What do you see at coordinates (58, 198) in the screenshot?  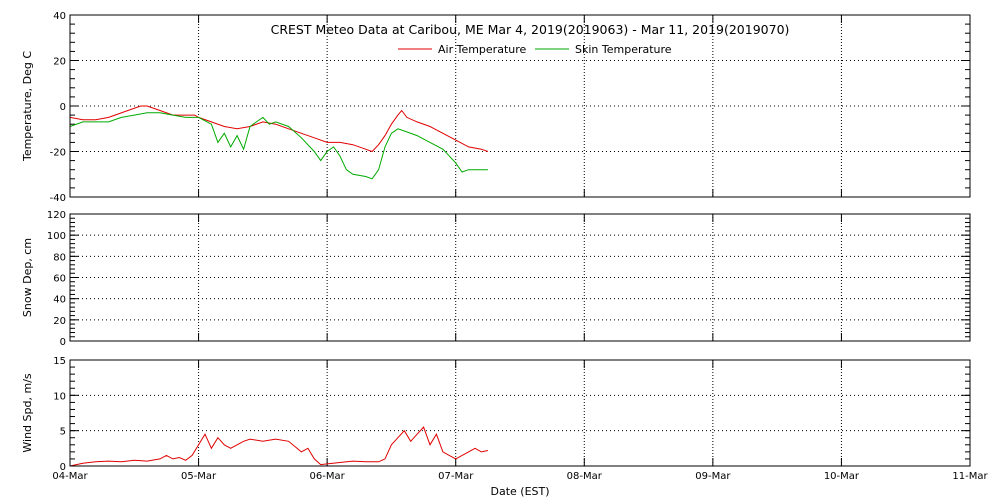 I see `y-tick-label: -40` at bounding box center [58, 198].